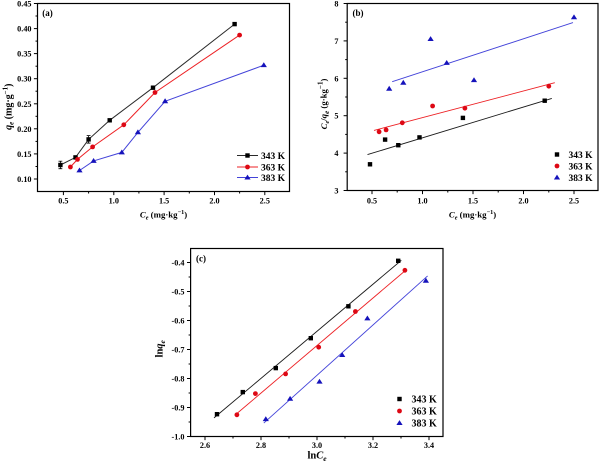 The image size is (600, 463). I want to click on svg-text: lnqe, so click(161, 348).